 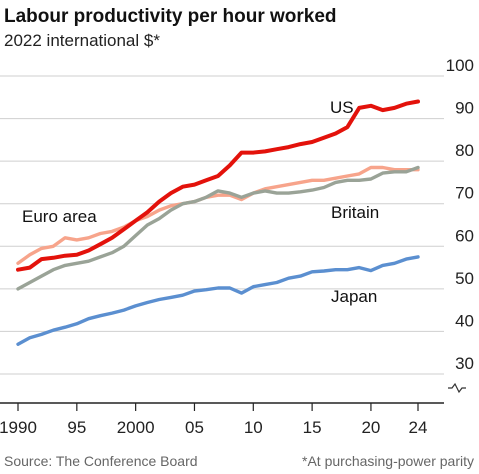 I want to click on axis-break-mark, so click(x=457, y=388).